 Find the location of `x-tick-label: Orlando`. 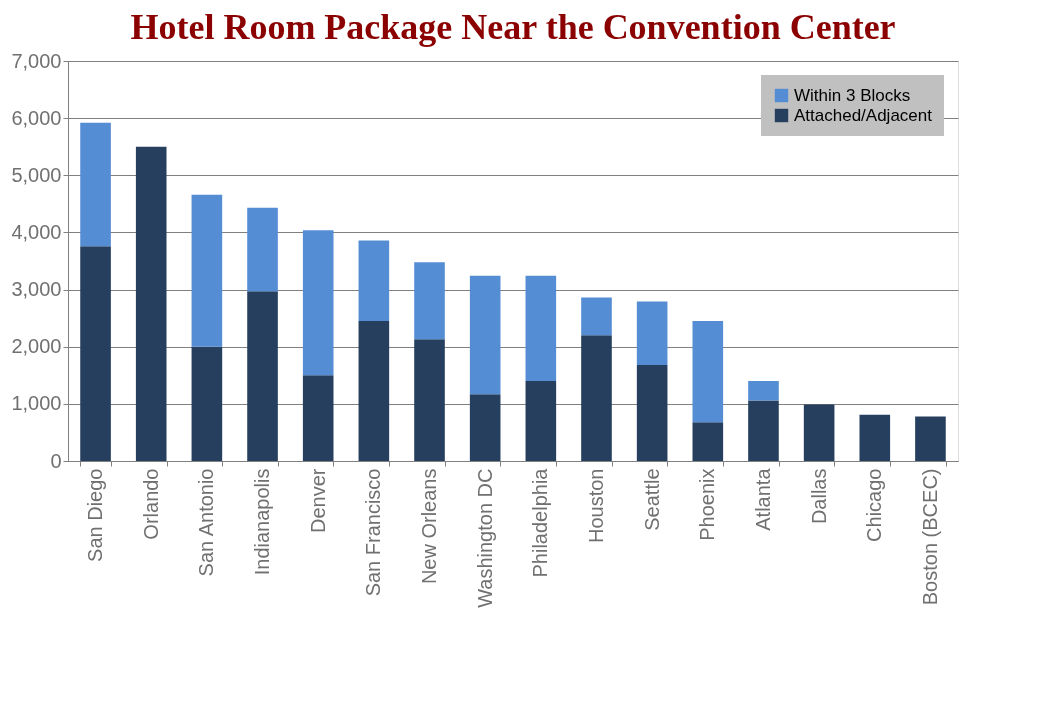

x-tick-label: Orlando is located at coordinates (150, 504).